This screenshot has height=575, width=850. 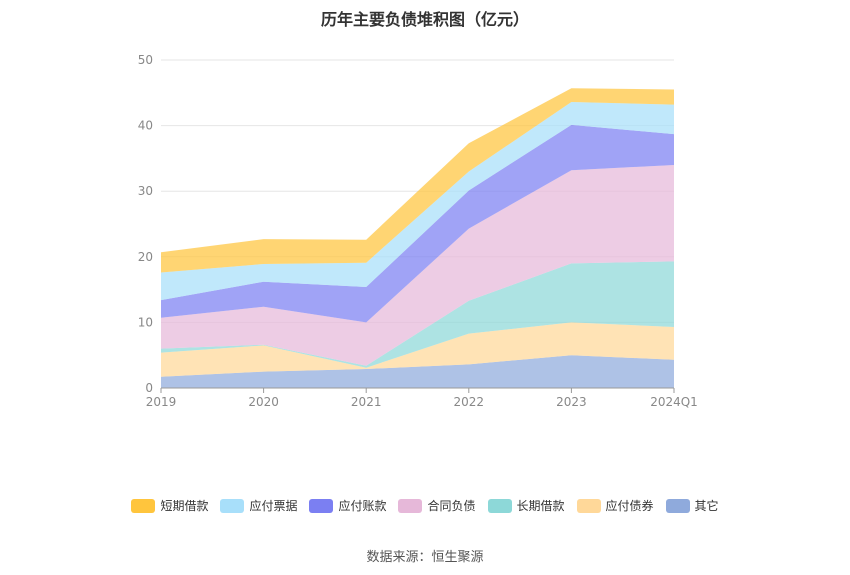 What do you see at coordinates (145, 191) in the screenshot?
I see `y-tick-label: 30` at bounding box center [145, 191].